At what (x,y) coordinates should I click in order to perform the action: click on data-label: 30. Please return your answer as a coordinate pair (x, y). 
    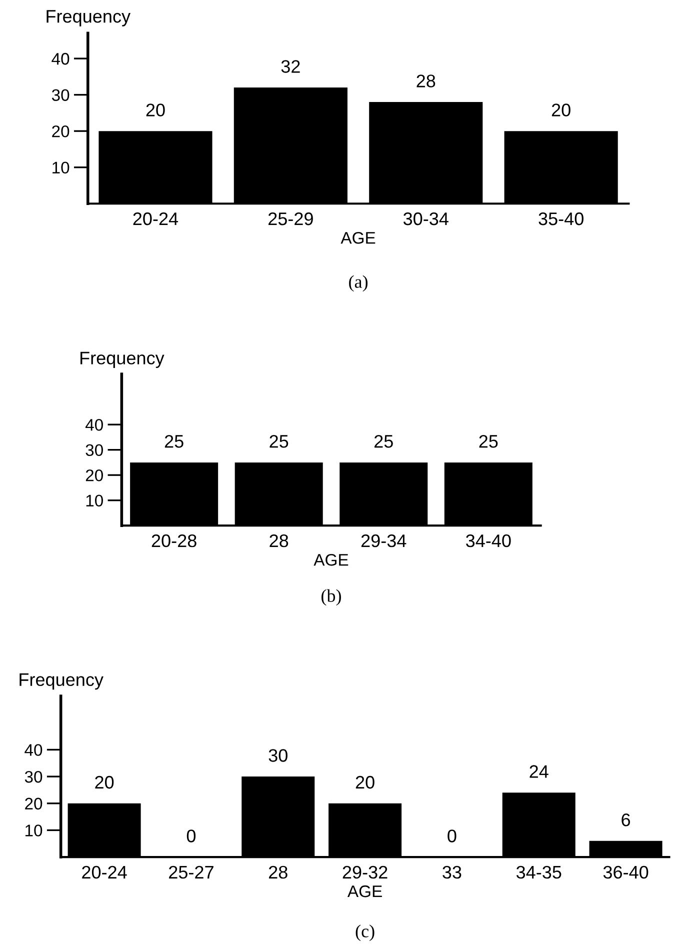
    Looking at the image, I should click on (278, 755).